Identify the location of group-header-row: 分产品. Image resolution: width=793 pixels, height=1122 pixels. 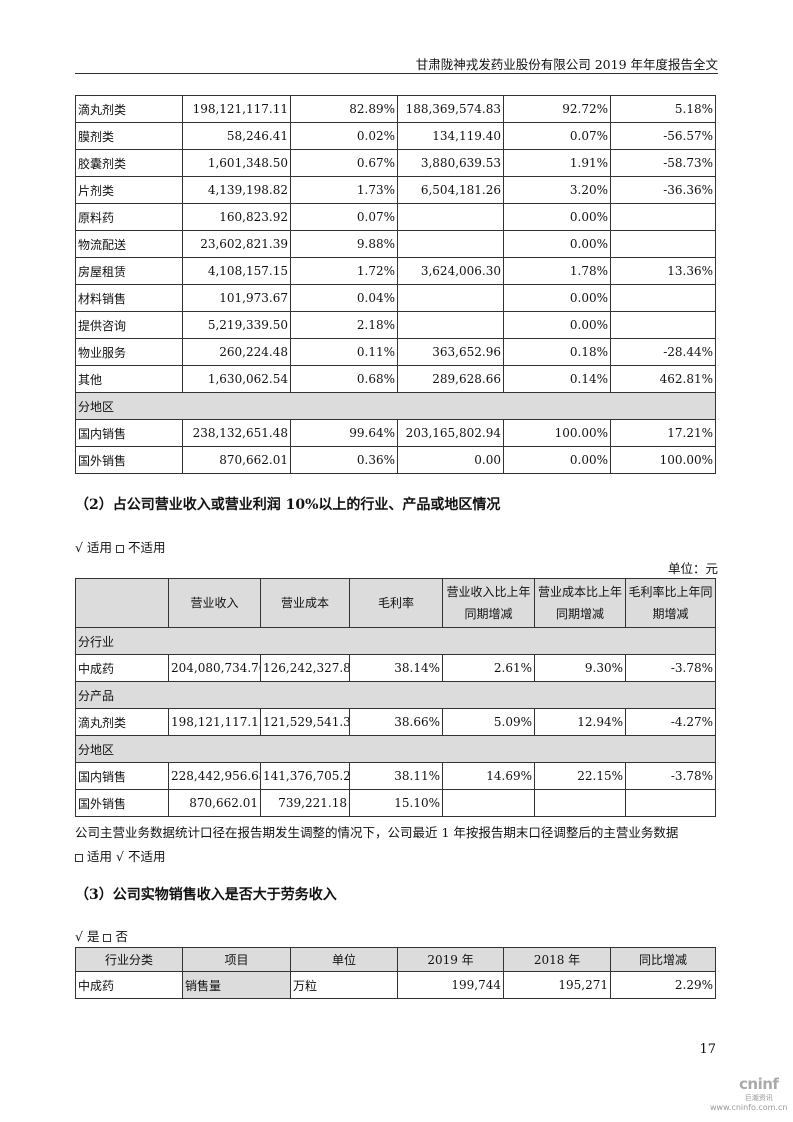
(395, 695).